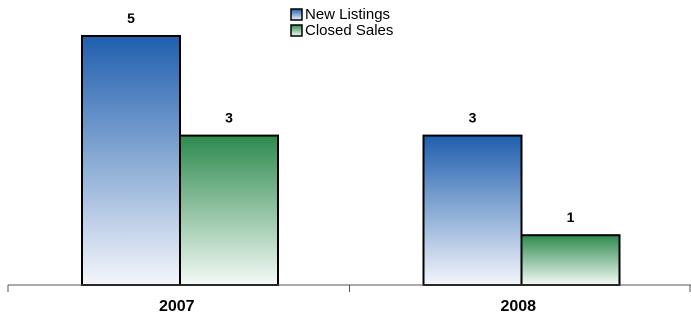  What do you see at coordinates (131, 18) in the screenshot?
I see `data-label: 5` at bounding box center [131, 18].